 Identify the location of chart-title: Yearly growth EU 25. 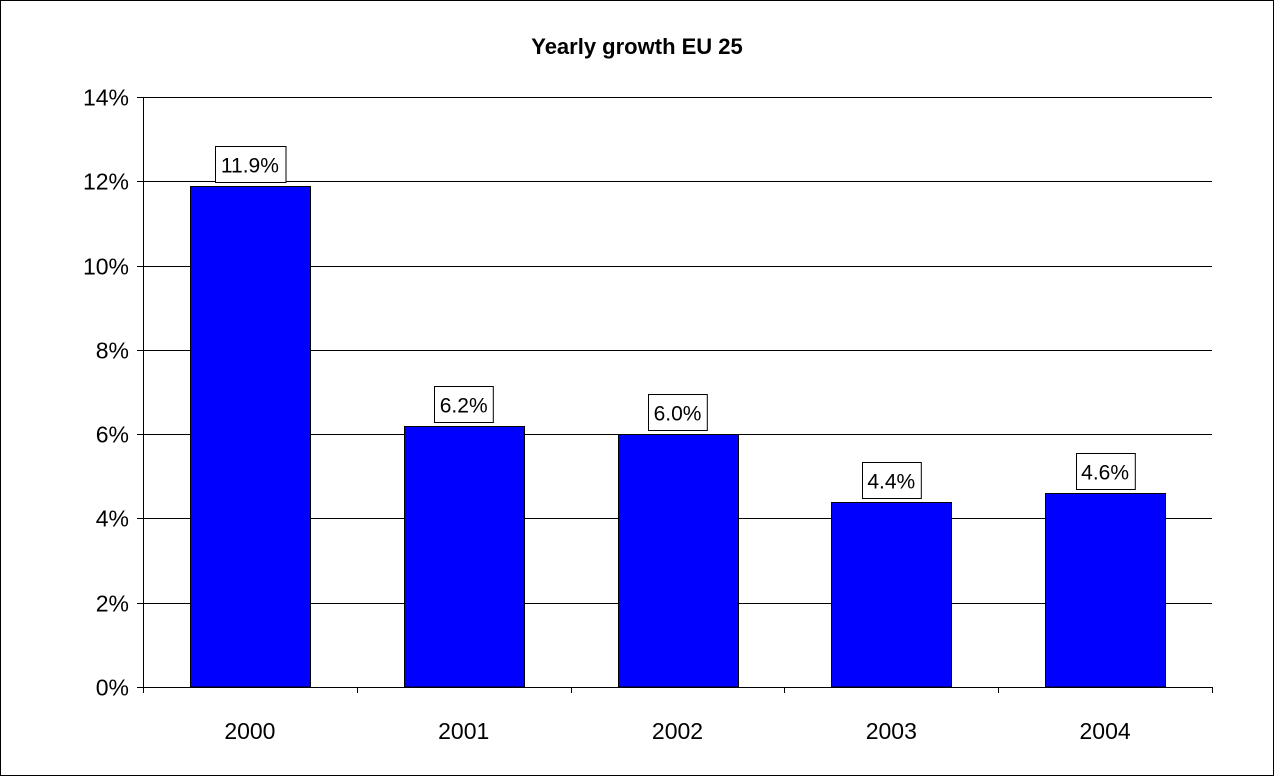
(637, 46).